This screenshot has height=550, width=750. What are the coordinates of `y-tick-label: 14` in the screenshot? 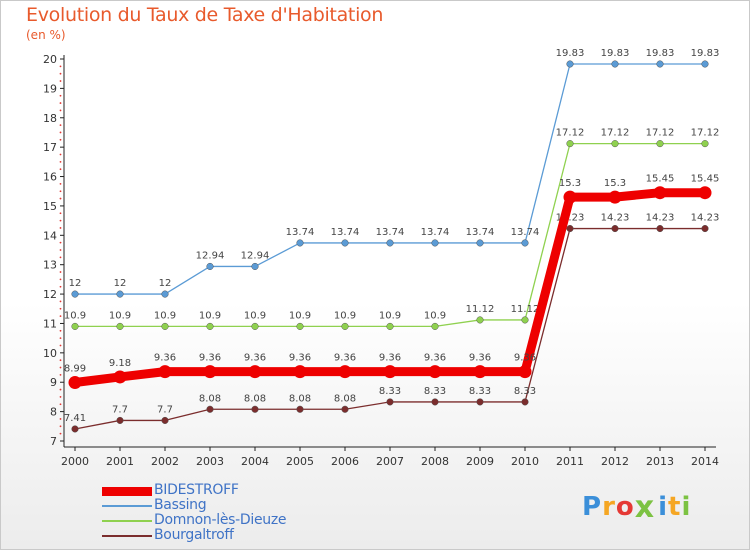 It's located at (50, 235).